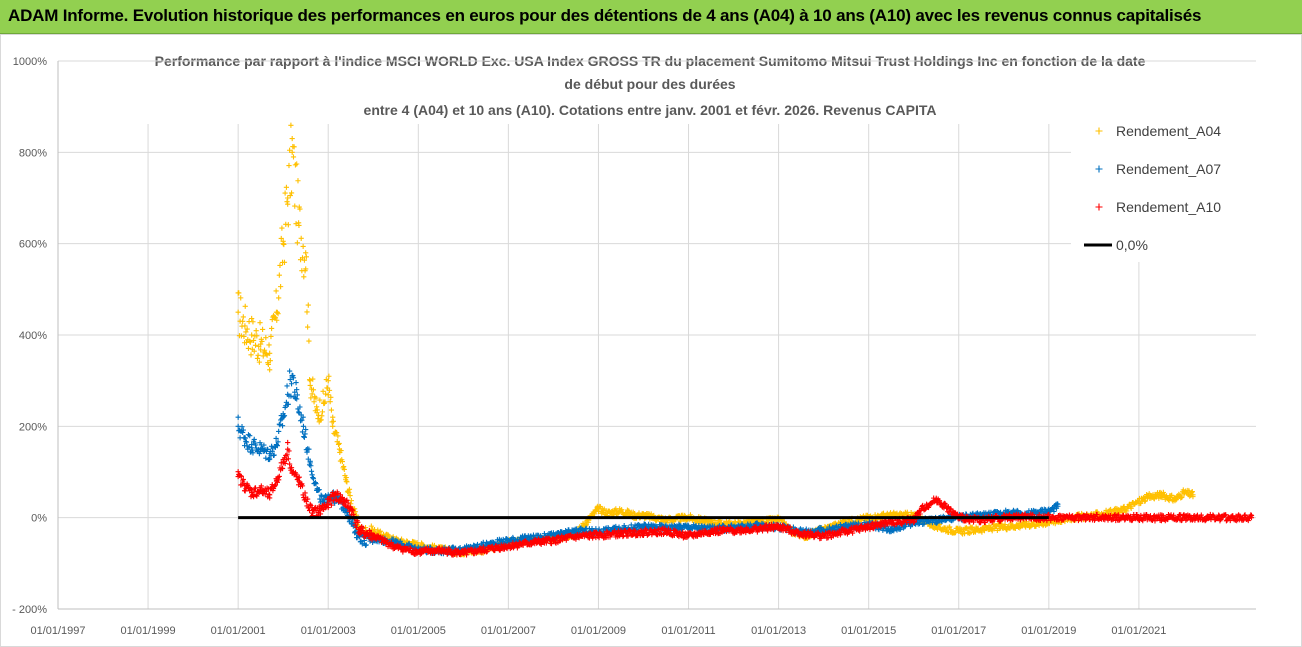 The width and height of the screenshot is (1302, 647). I want to click on legend-label: Rendement_A04, so click(1168, 131).